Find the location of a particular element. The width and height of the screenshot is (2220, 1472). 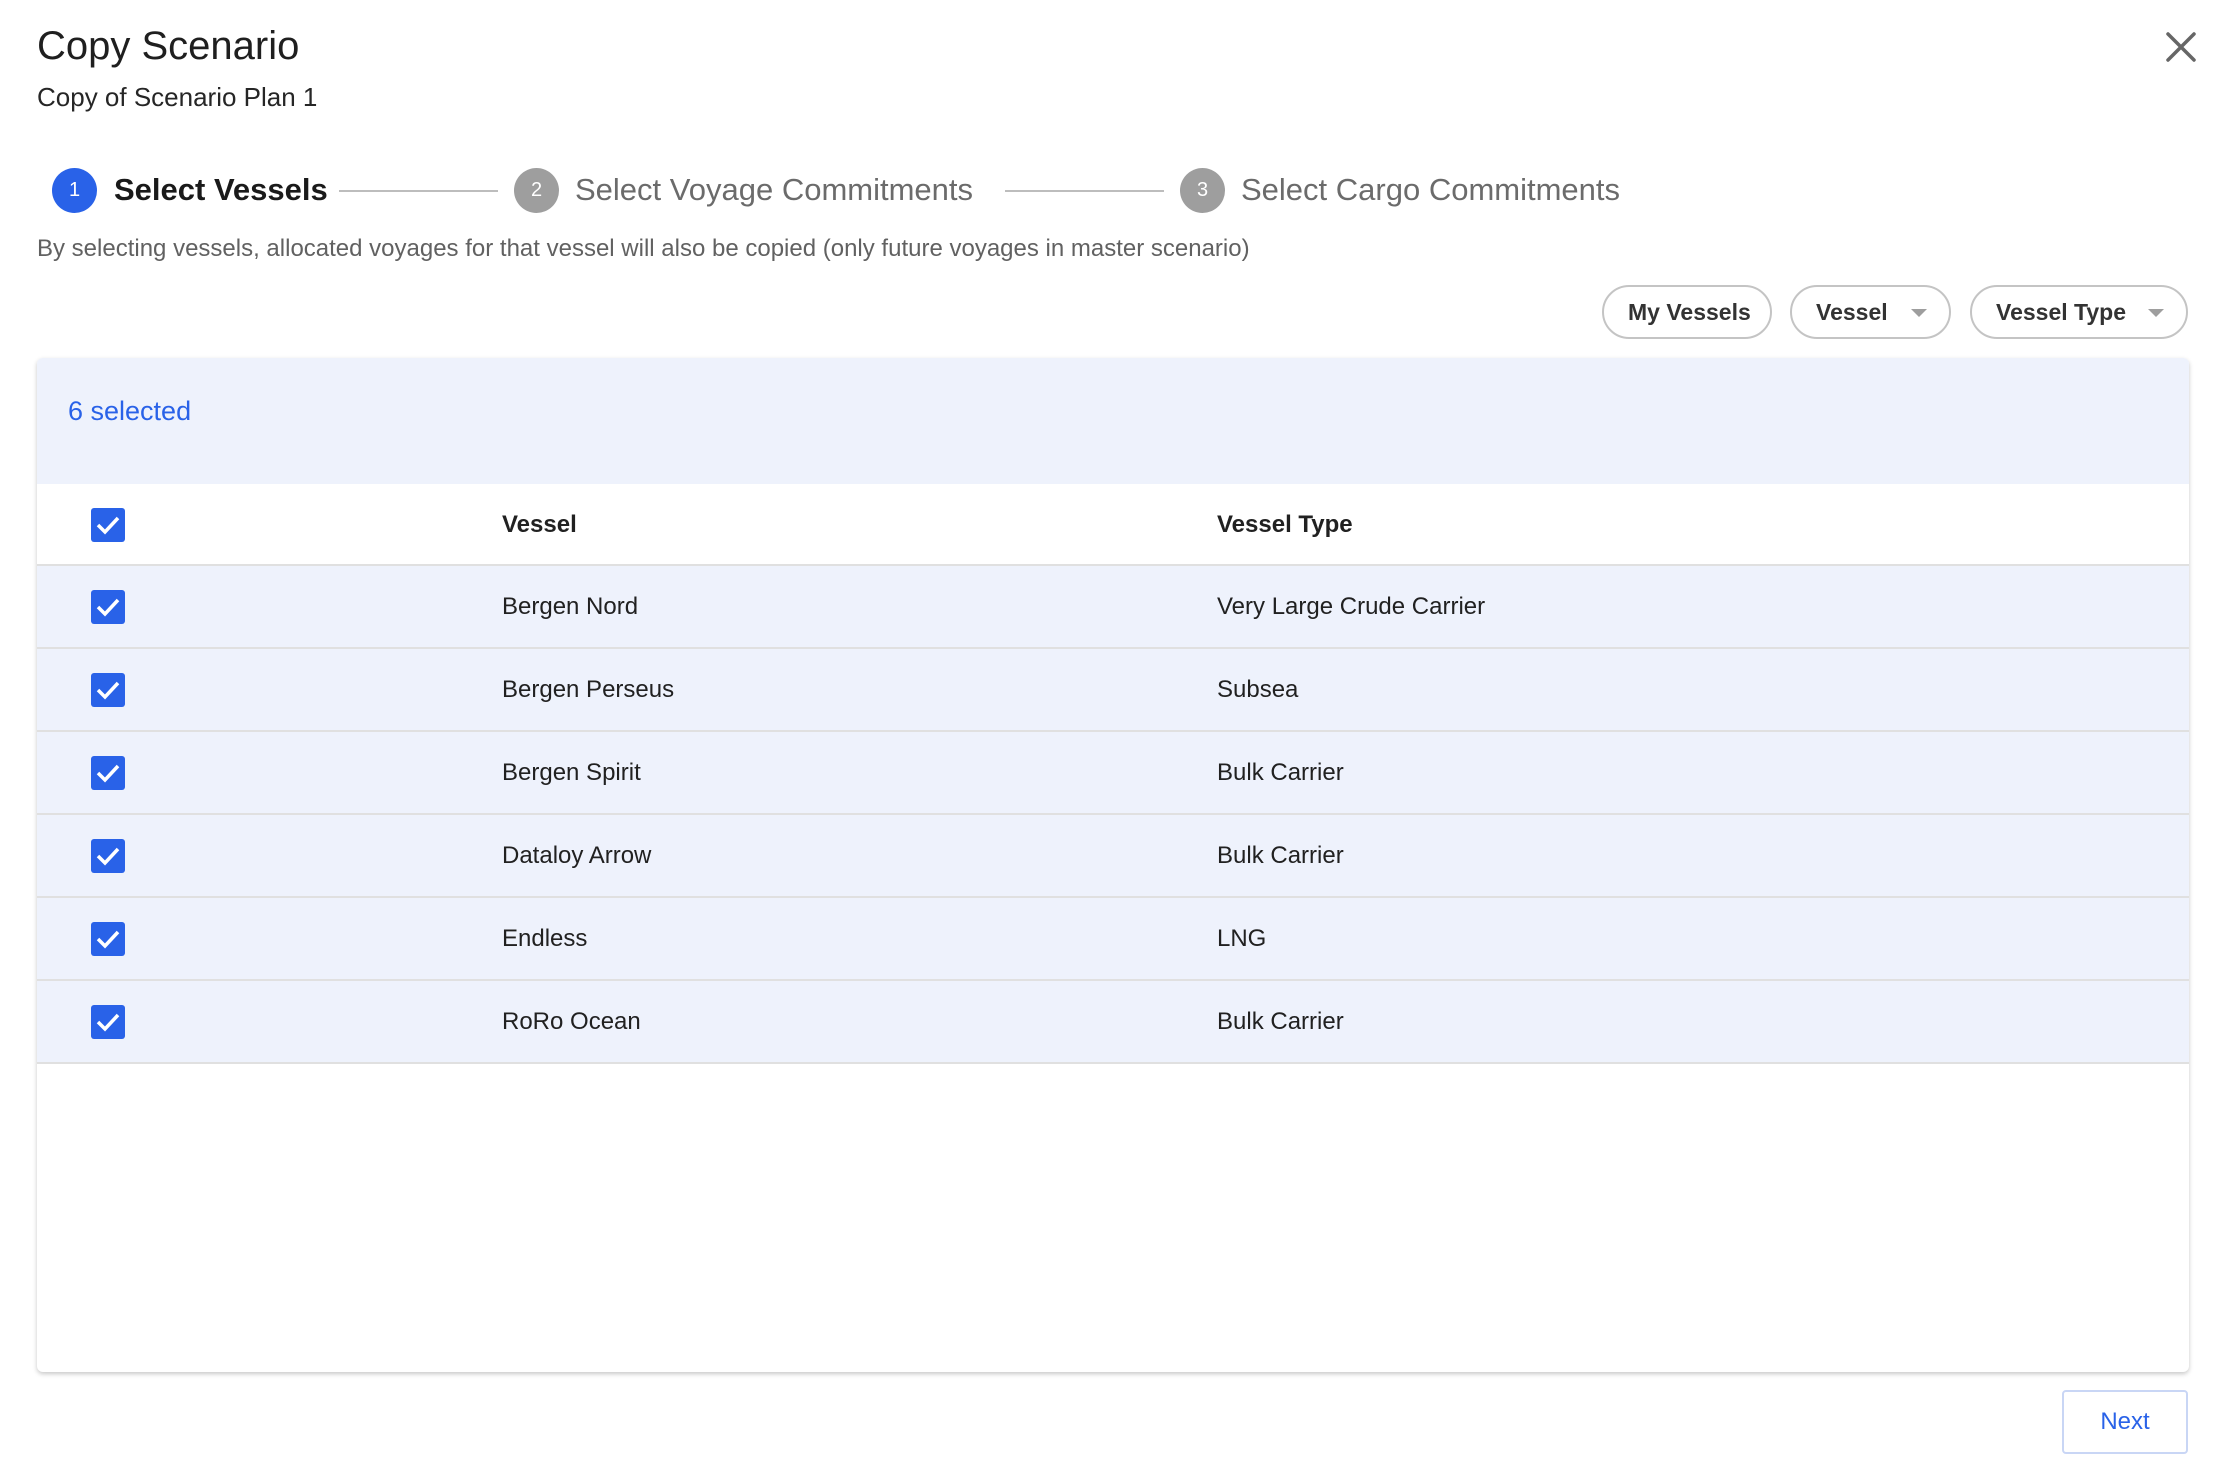

dialog-subtitle: Copy of Scenario Plan 1 is located at coordinates (177, 97).